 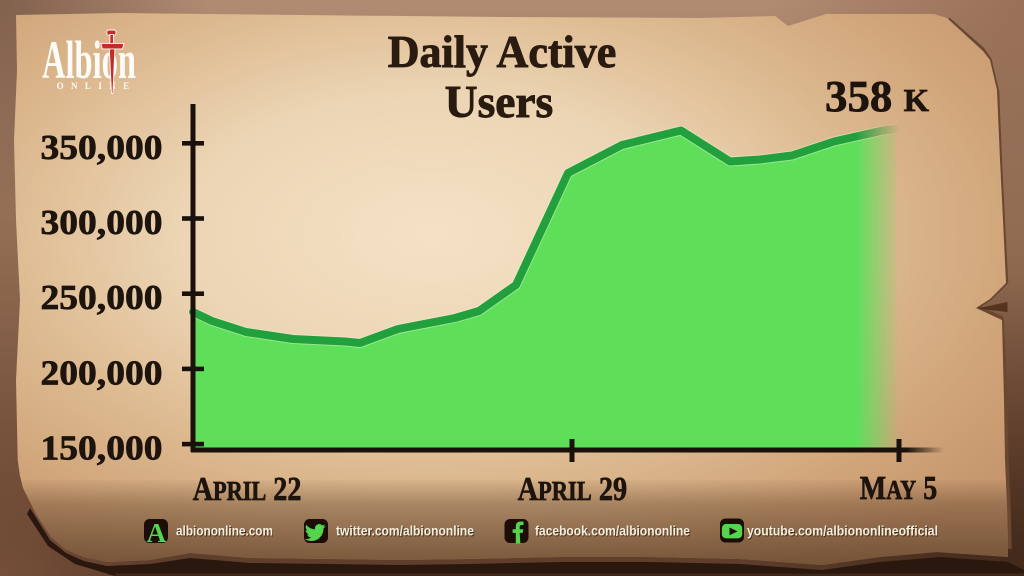 What do you see at coordinates (102, 222) in the screenshot?
I see `svg-text: 300,000` at bounding box center [102, 222].